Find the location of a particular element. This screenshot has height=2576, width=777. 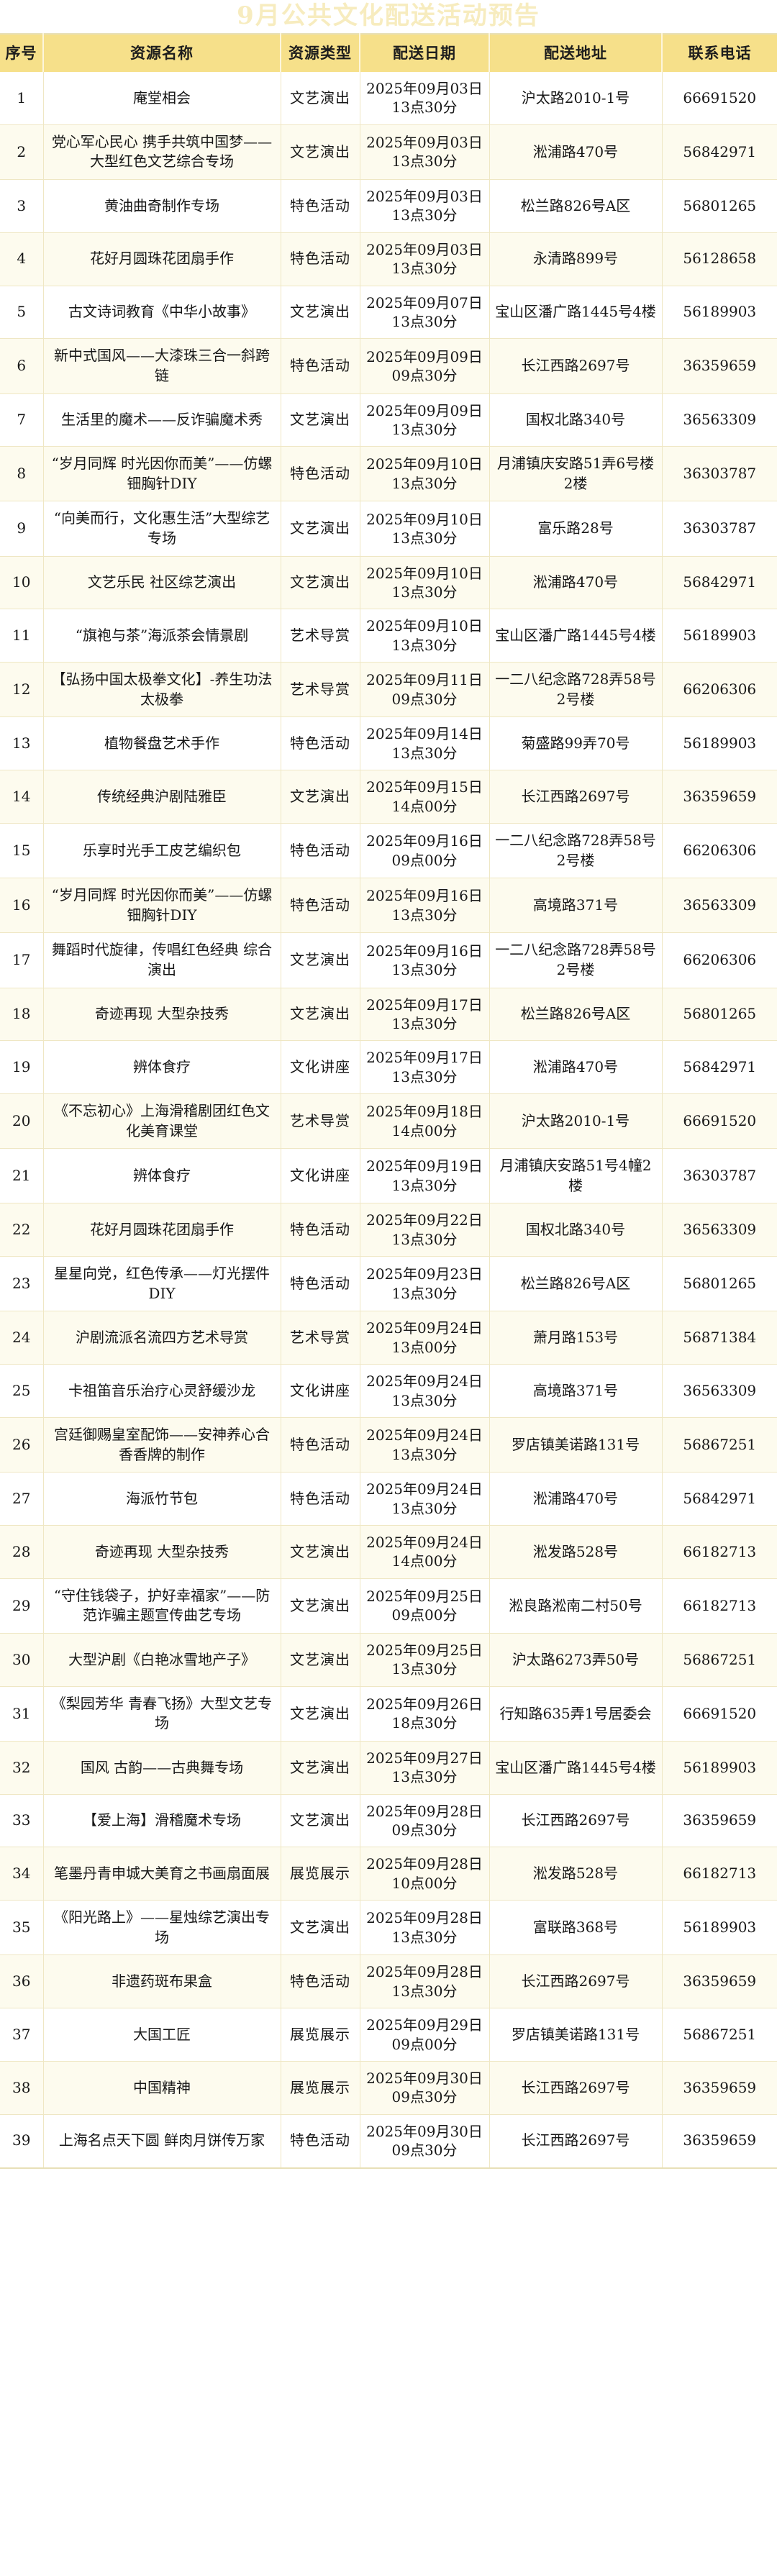

row-delivery-date: 2025年09月16日 09点00分 is located at coordinates (425, 851).